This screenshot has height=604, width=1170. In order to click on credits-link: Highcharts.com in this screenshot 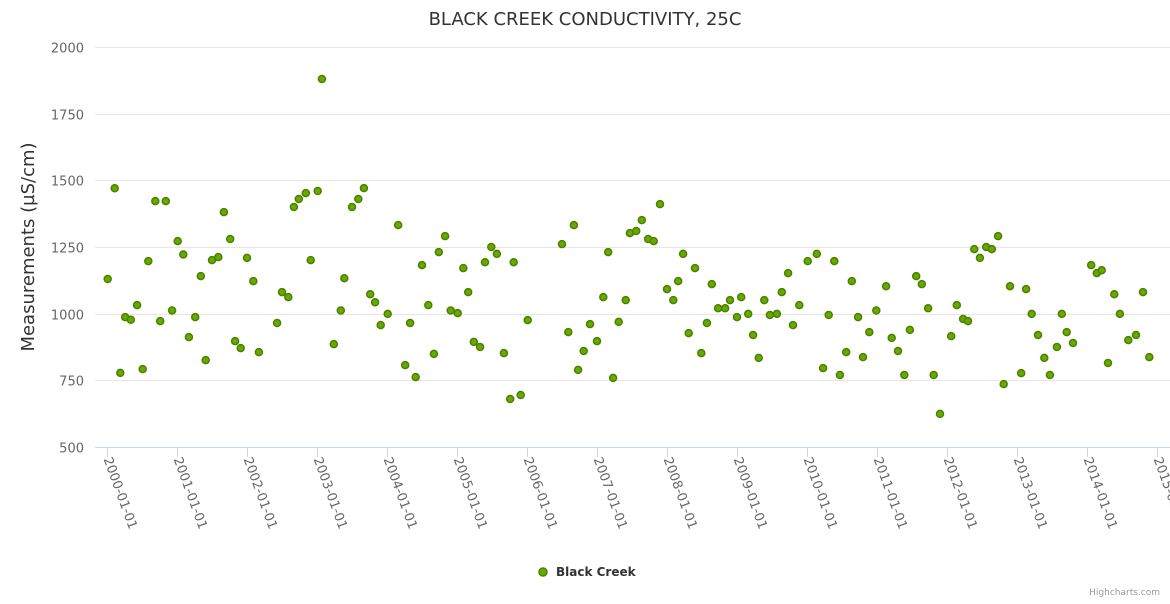, I will do `click(1124, 593)`.